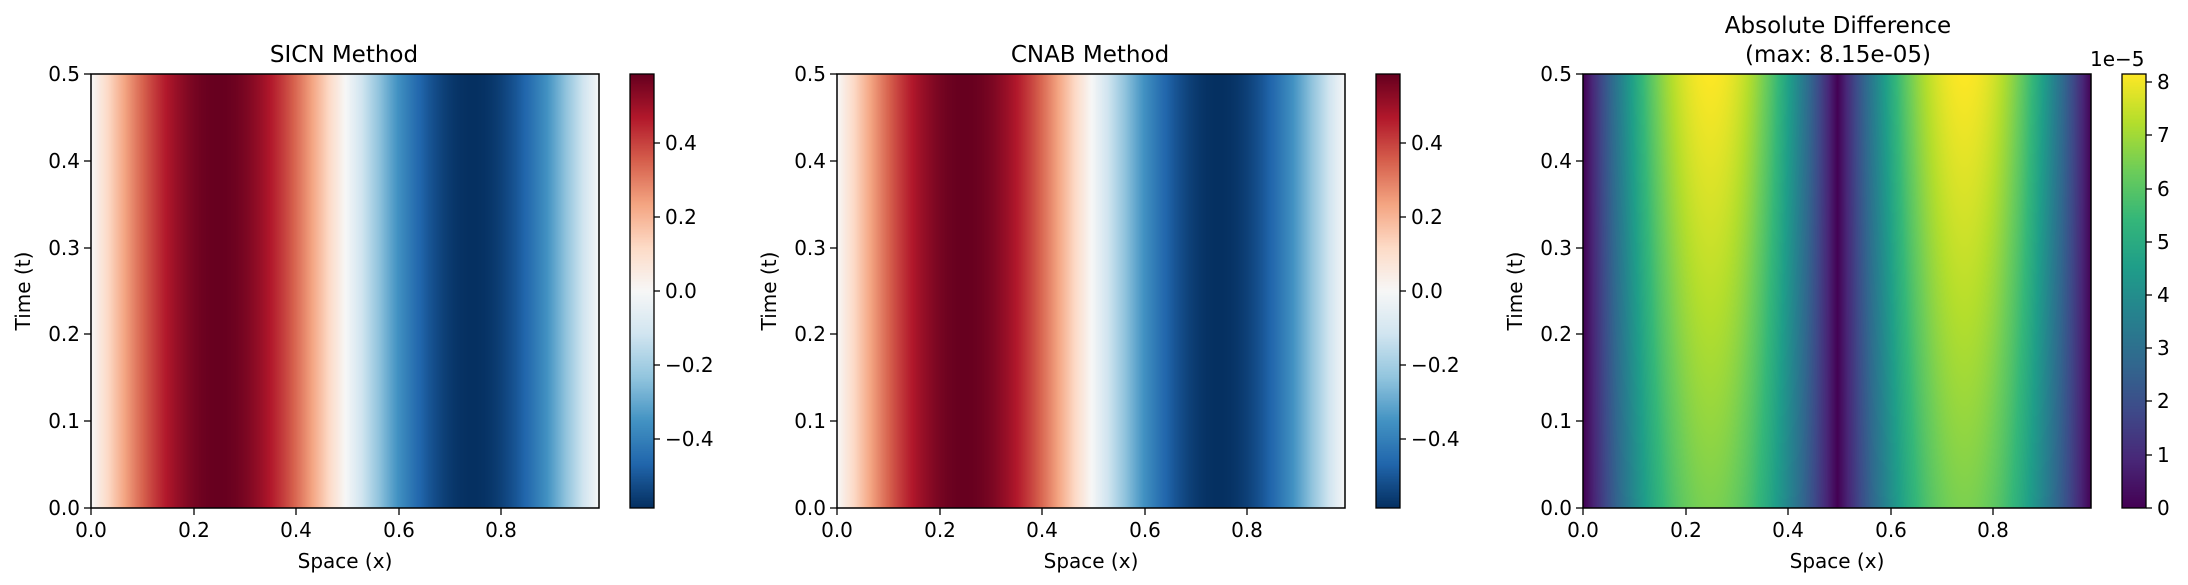 This screenshot has height=585, width=2188. What do you see at coordinates (1891, 530) in the screenshot?
I see `panel-3-x-tick-label: 0.6` at bounding box center [1891, 530].